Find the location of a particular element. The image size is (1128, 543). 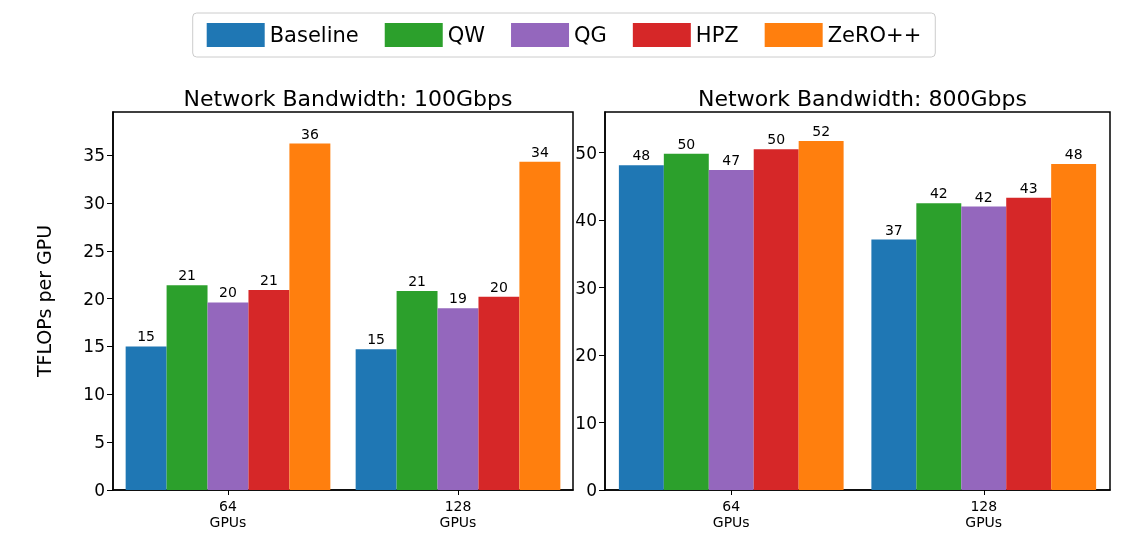

data-label: 43 is located at coordinates (1028, 187).